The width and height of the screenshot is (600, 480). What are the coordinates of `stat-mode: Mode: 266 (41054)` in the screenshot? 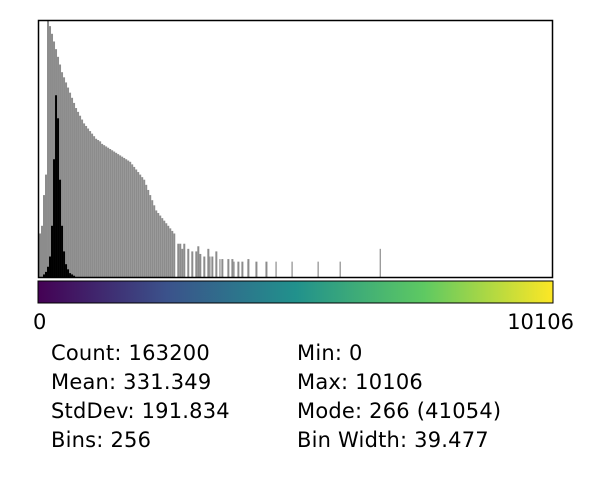 It's located at (399, 411).